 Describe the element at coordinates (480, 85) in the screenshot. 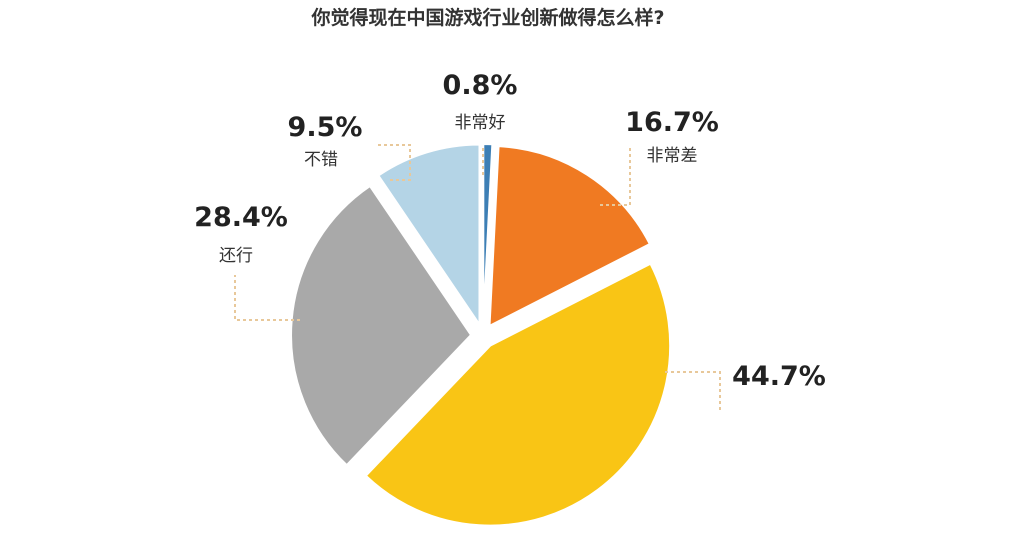

I see `slice-pct-label: 0.8%` at that location.